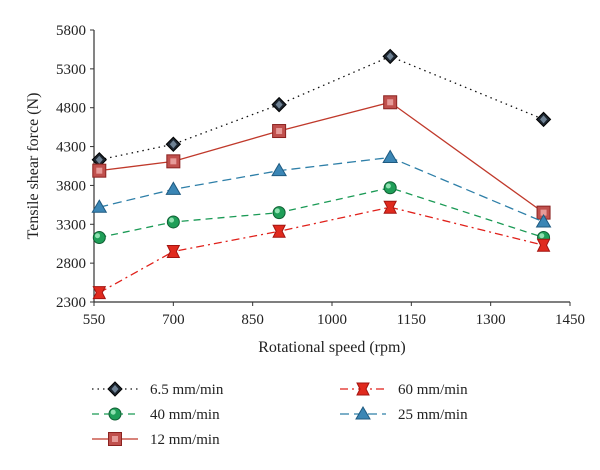  What do you see at coordinates (252, 320) in the screenshot?
I see `x-tick-label: 850` at bounding box center [252, 320].